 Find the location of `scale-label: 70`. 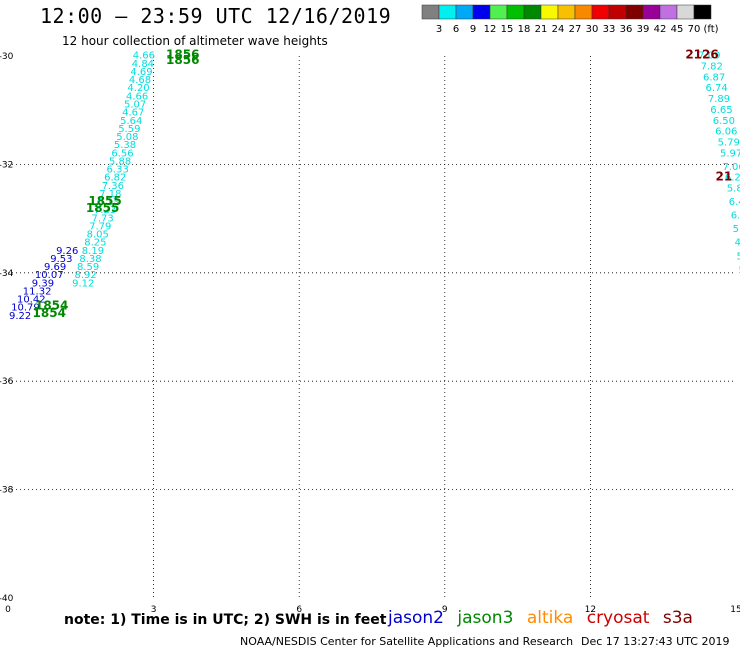

scale-label: 70 is located at coordinates (694, 29).